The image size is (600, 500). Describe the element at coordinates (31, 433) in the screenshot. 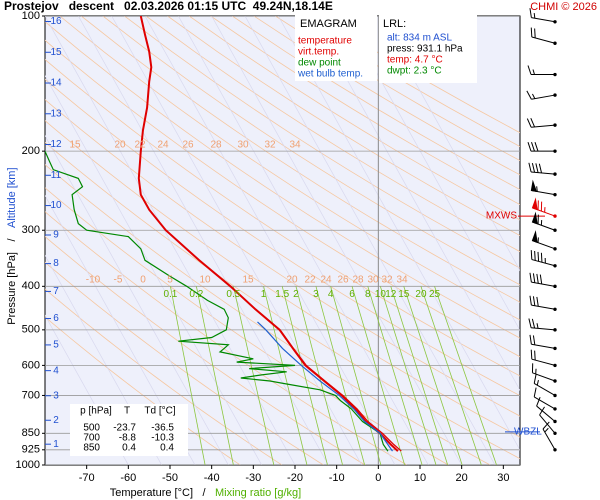

I see `y-tick-label: 850` at that location.